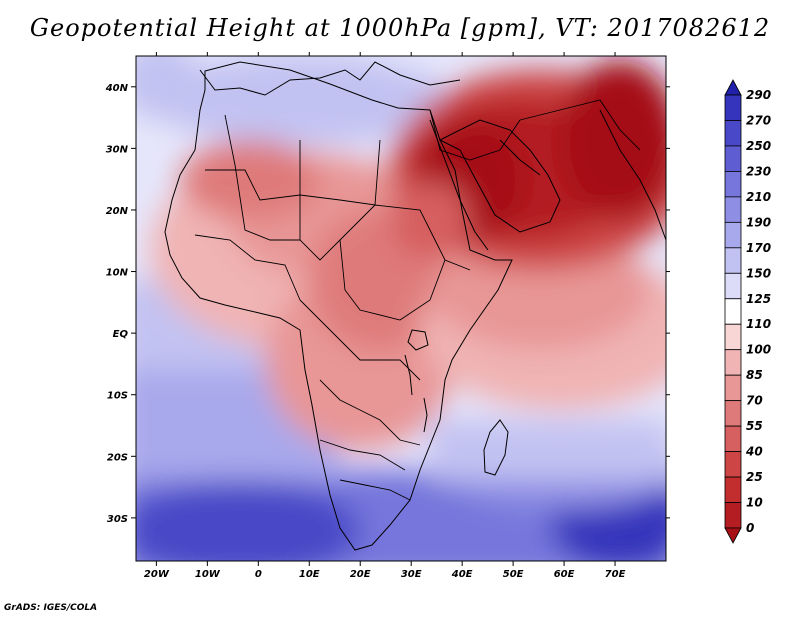  I want to click on x-tick-label: 10E, so click(309, 574).